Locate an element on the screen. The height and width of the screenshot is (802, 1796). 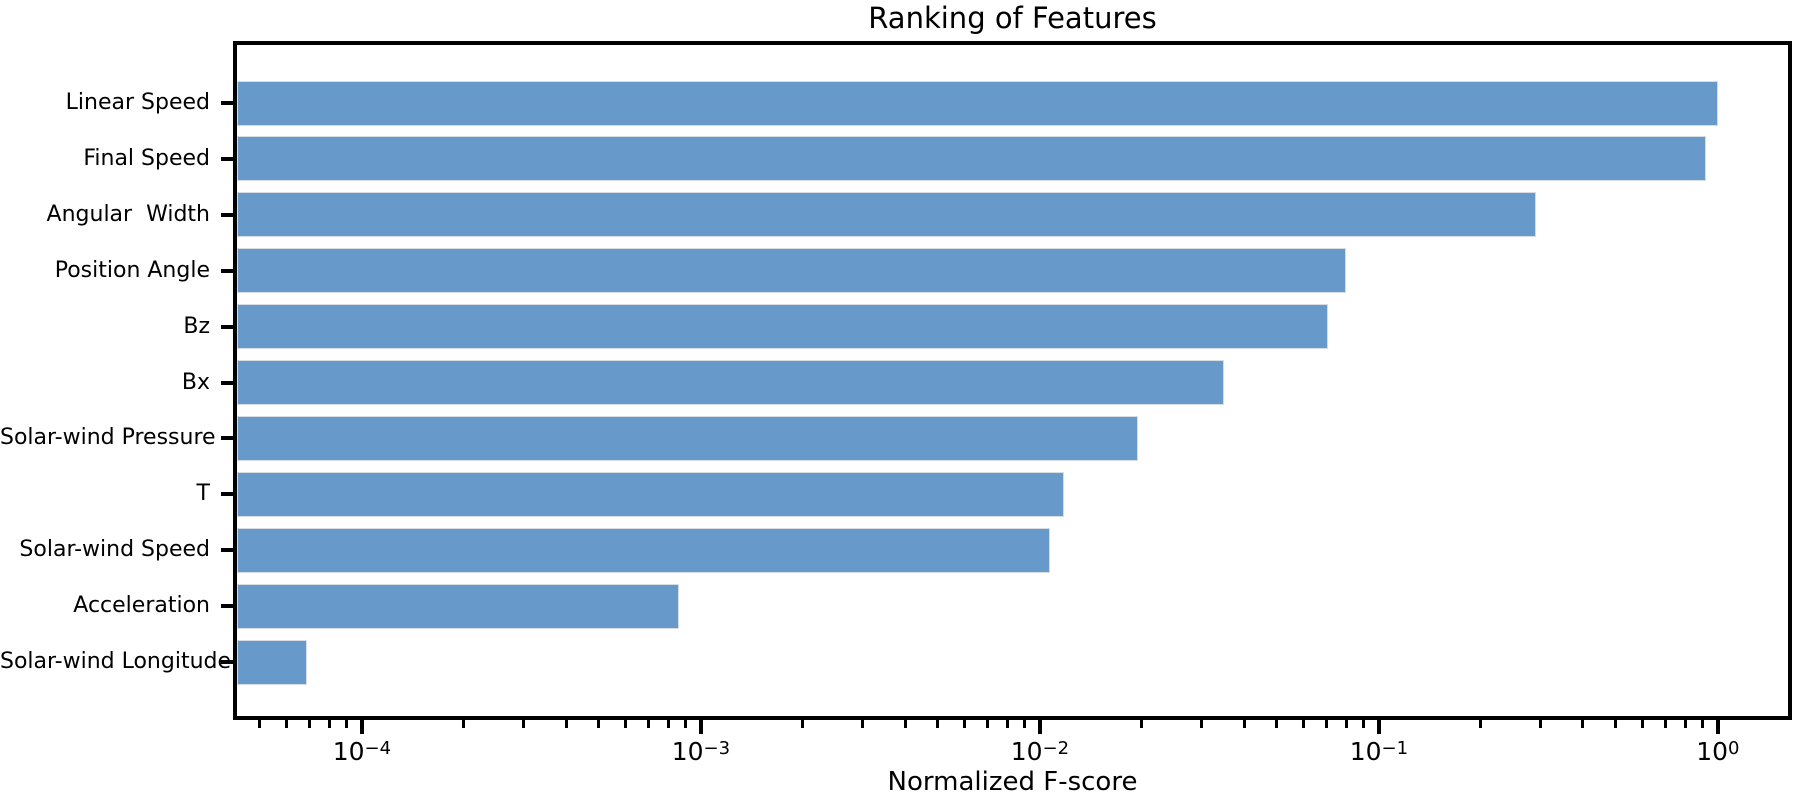
x-axis-label: Normalized F-score is located at coordinates (1012, 782).